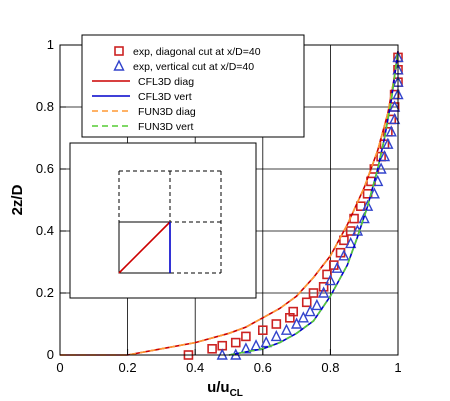  I want to click on y-tick-label: 0.4, so click(45, 230).